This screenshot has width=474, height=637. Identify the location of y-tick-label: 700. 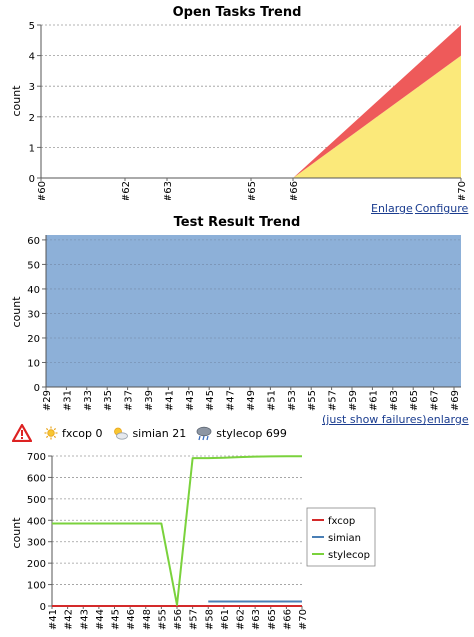
(36, 457).